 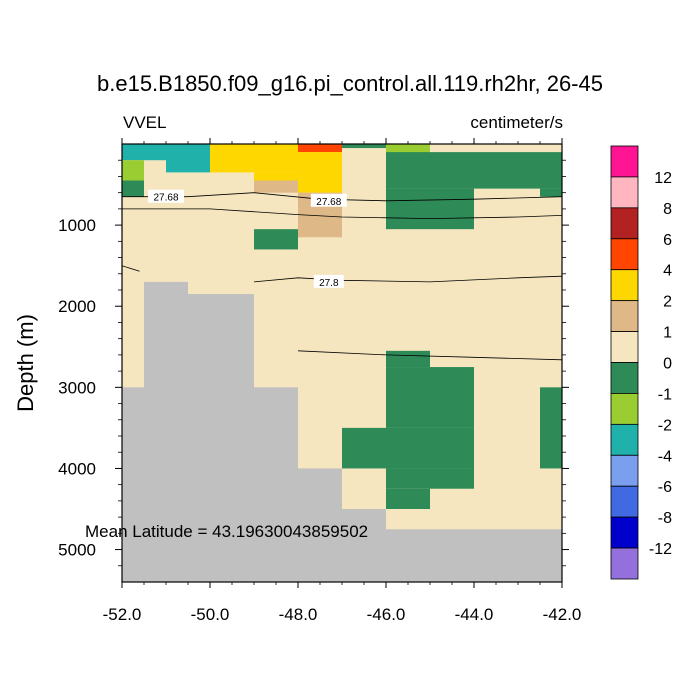 I want to click on colorbar-label: 12, so click(x=663, y=178).